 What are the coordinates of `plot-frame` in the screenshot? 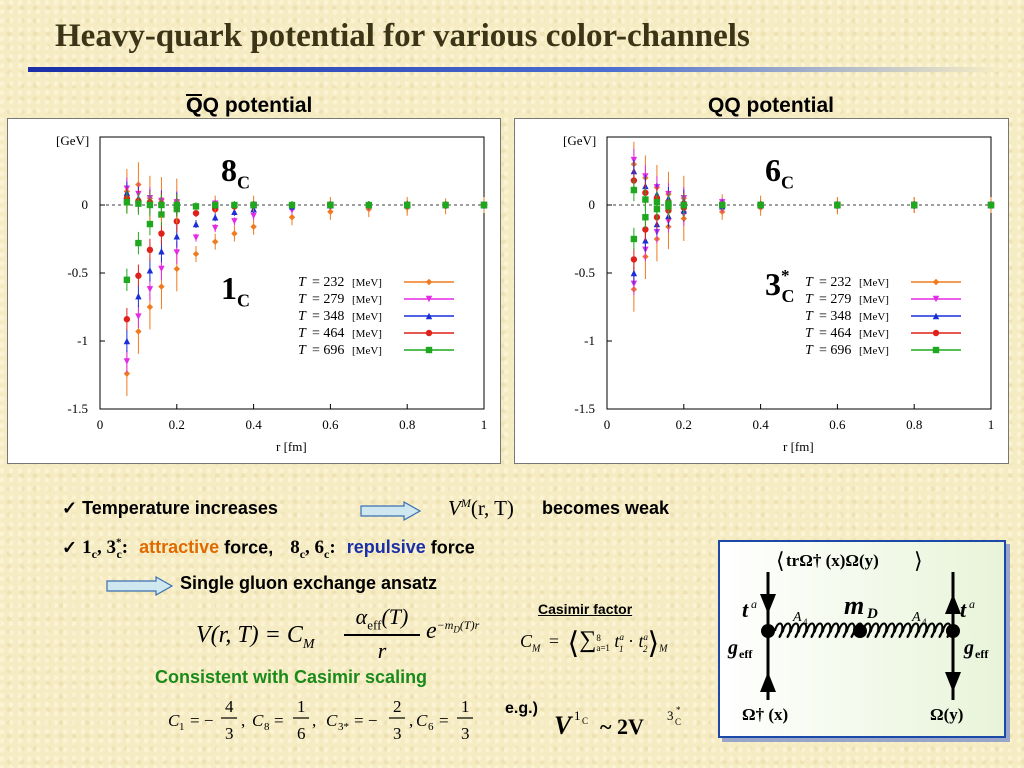 It's located at (799, 273).